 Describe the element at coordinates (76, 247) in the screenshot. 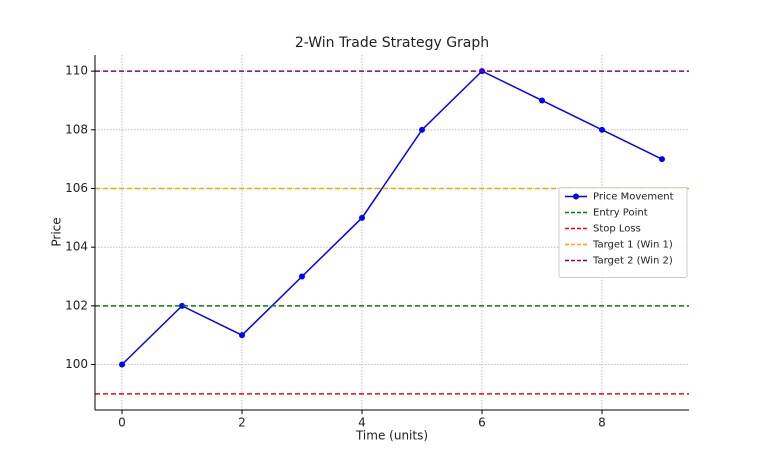

I see `y-tick-label: 104` at that location.